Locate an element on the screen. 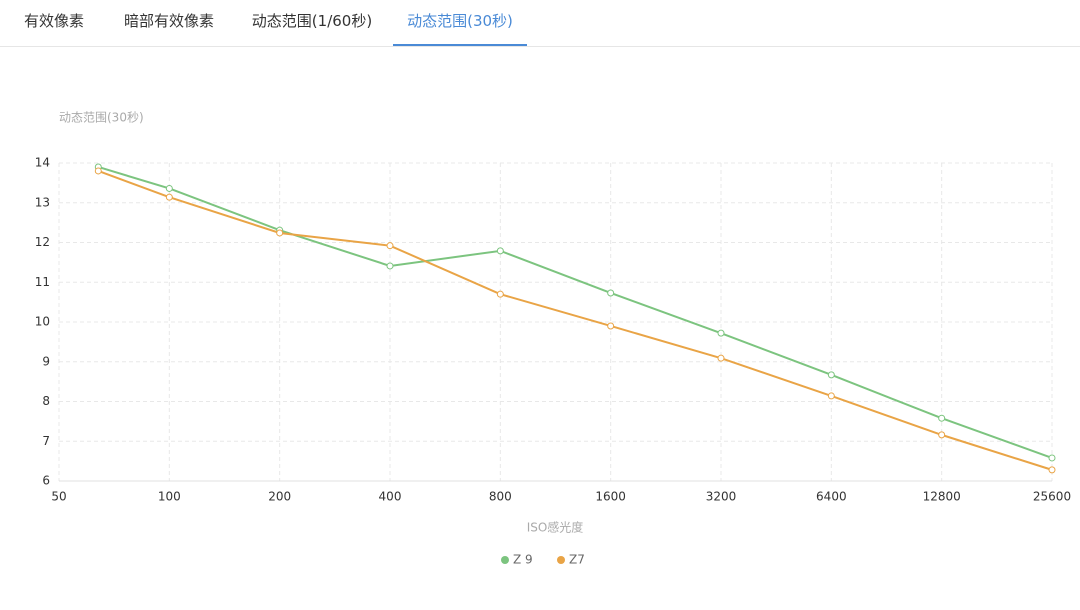 The height and width of the screenshot is (610, 1080). y-tick-label: 7 is located at coordinates (46, 441).